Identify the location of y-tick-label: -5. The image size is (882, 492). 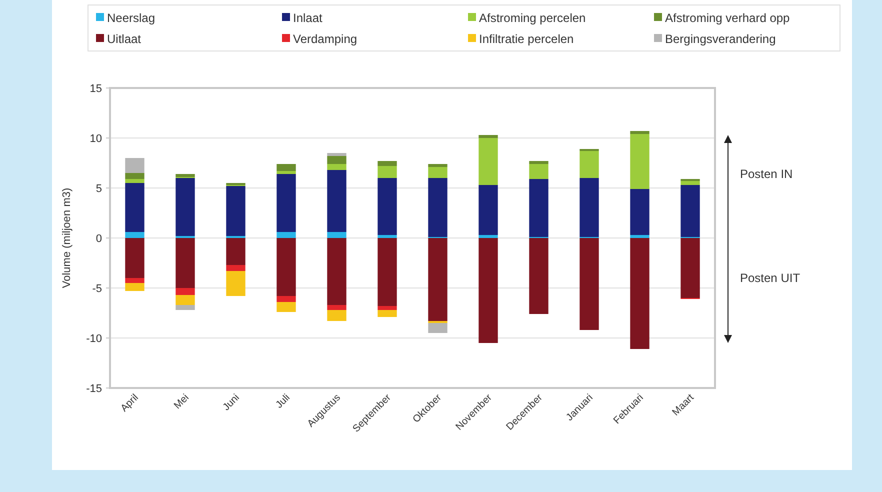
(97, 288).